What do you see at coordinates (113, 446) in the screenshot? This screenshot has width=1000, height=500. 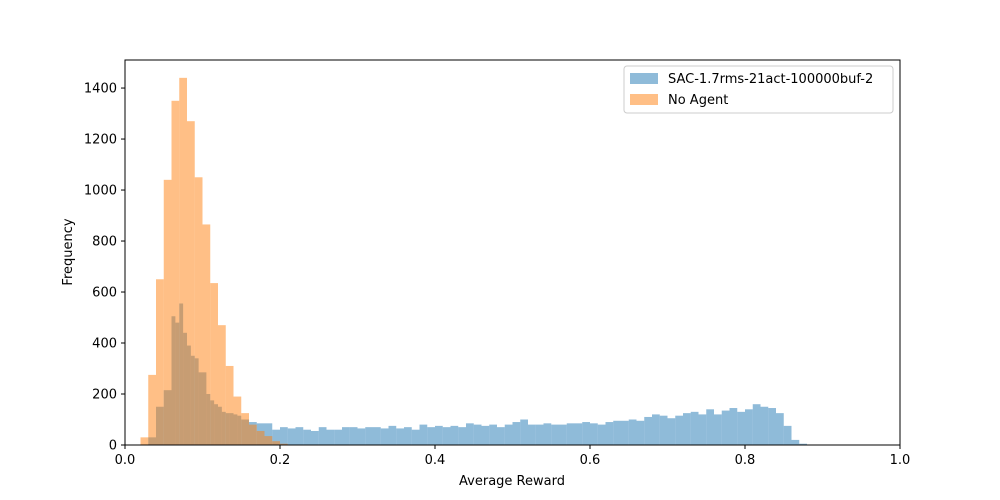 I see `y-tick-label: 0` at bounding box center [113, 446].